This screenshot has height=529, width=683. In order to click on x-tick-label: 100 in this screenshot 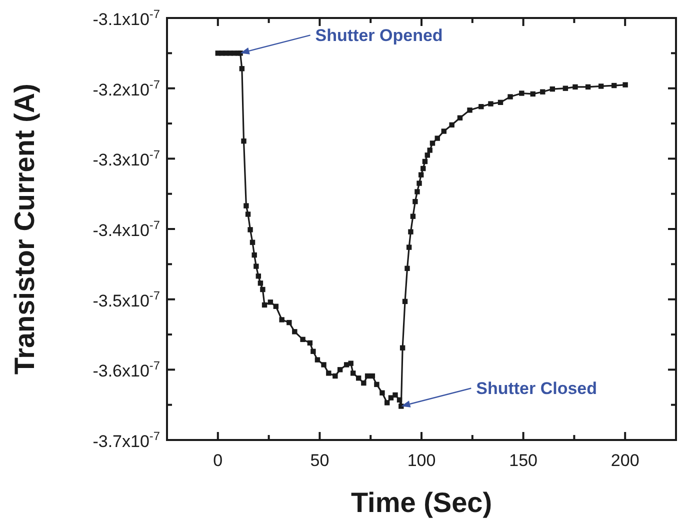, I will do `click(421, 460)`.